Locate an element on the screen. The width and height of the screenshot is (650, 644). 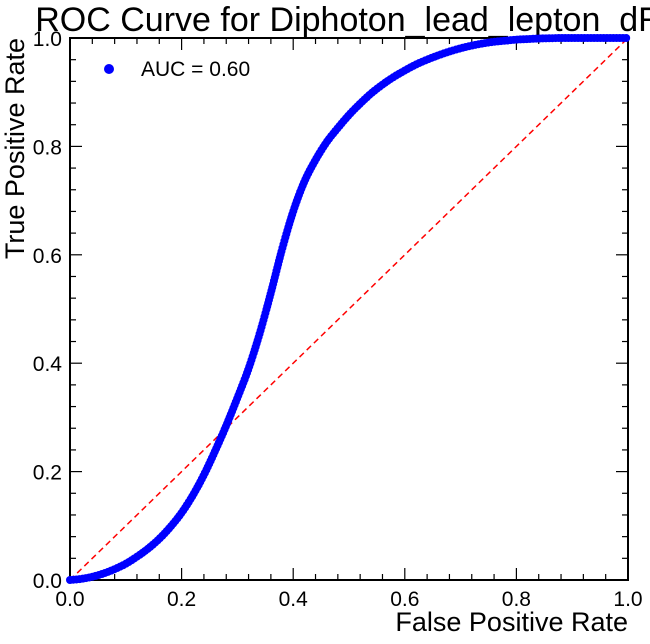
y-tick-label: 0.4 is located at coordinates (48, 364).